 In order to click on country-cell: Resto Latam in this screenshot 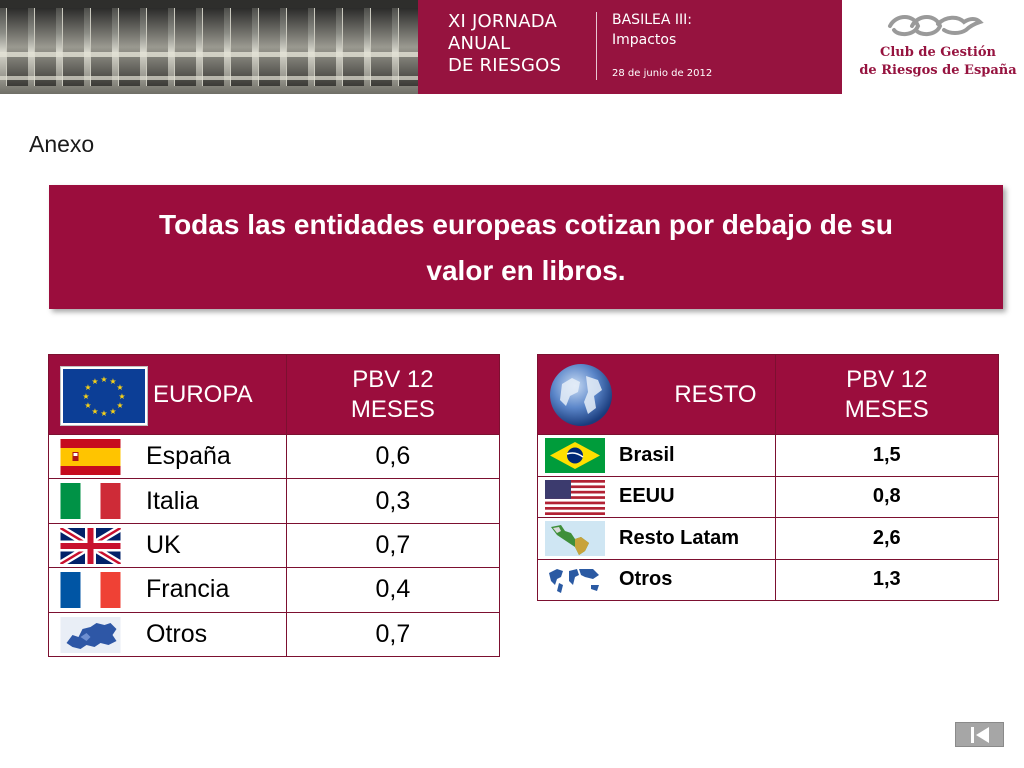, I will do `click(656, 538)`.